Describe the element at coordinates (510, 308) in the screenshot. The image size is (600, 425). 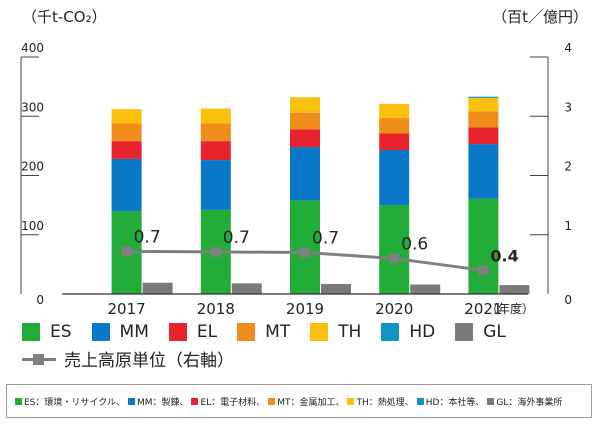
I see `x-axis-unit: （年度）` at that location.